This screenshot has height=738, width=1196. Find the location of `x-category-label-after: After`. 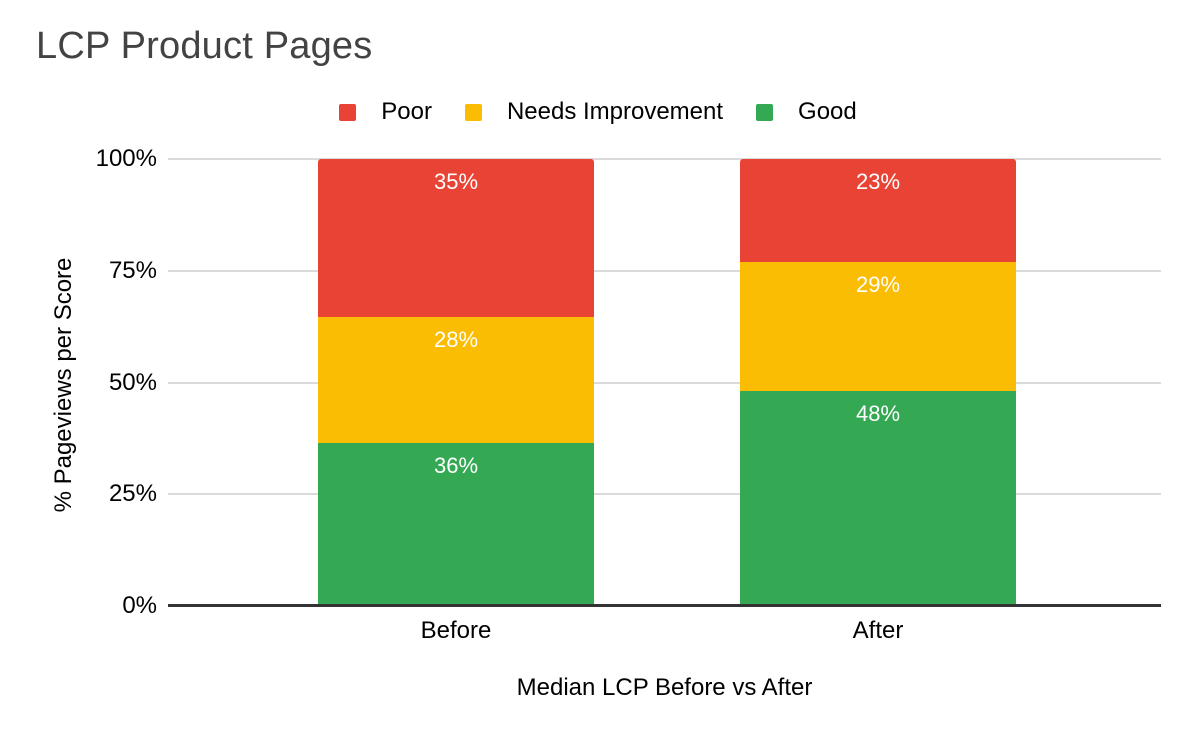

x-category-label-after: After is located at coordinates (878, 630).